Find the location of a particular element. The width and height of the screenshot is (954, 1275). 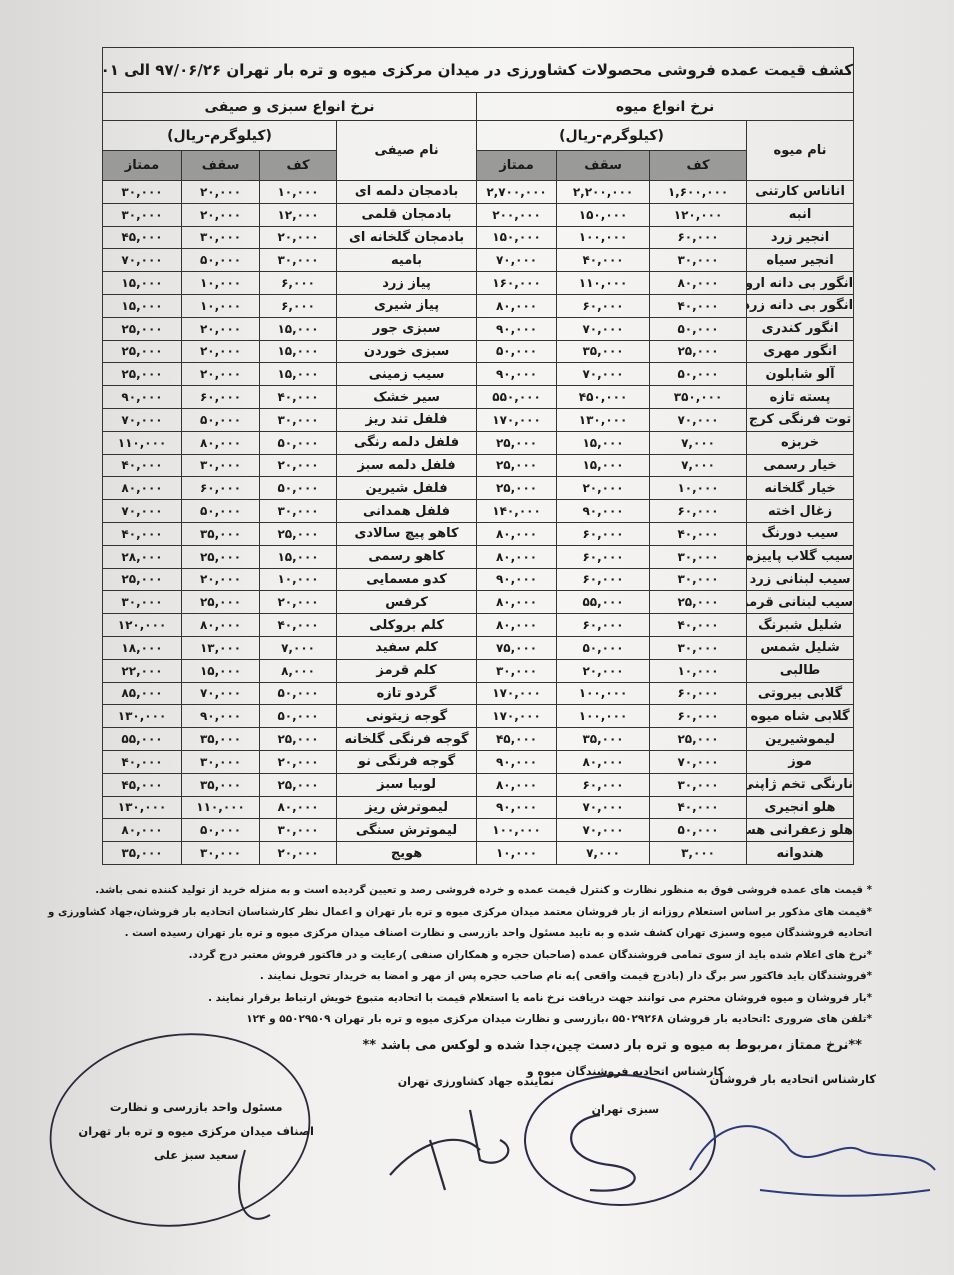

inspection-title-1: مسئول واحد بازرسی و نظارت is located at coordinates (196, 1107).